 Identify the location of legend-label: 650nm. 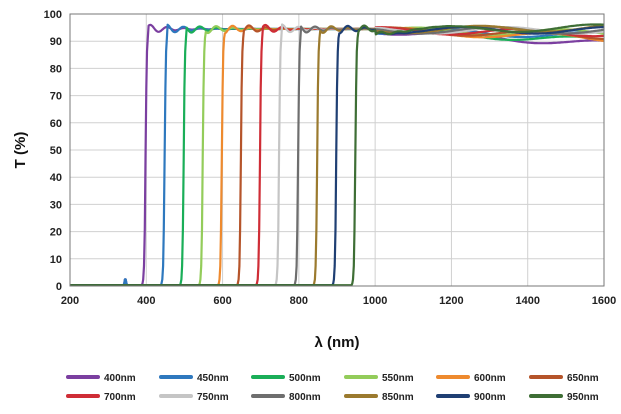
(583, 378).